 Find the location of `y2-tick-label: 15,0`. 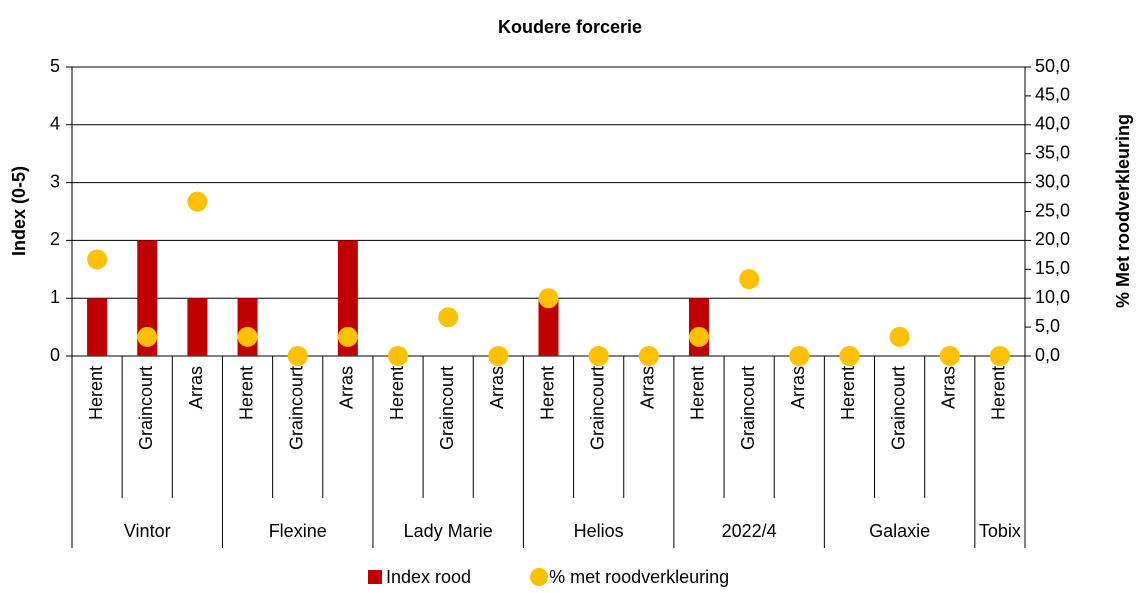

y2-tick-label: 15,0 is located at coordinates (1052, 268).